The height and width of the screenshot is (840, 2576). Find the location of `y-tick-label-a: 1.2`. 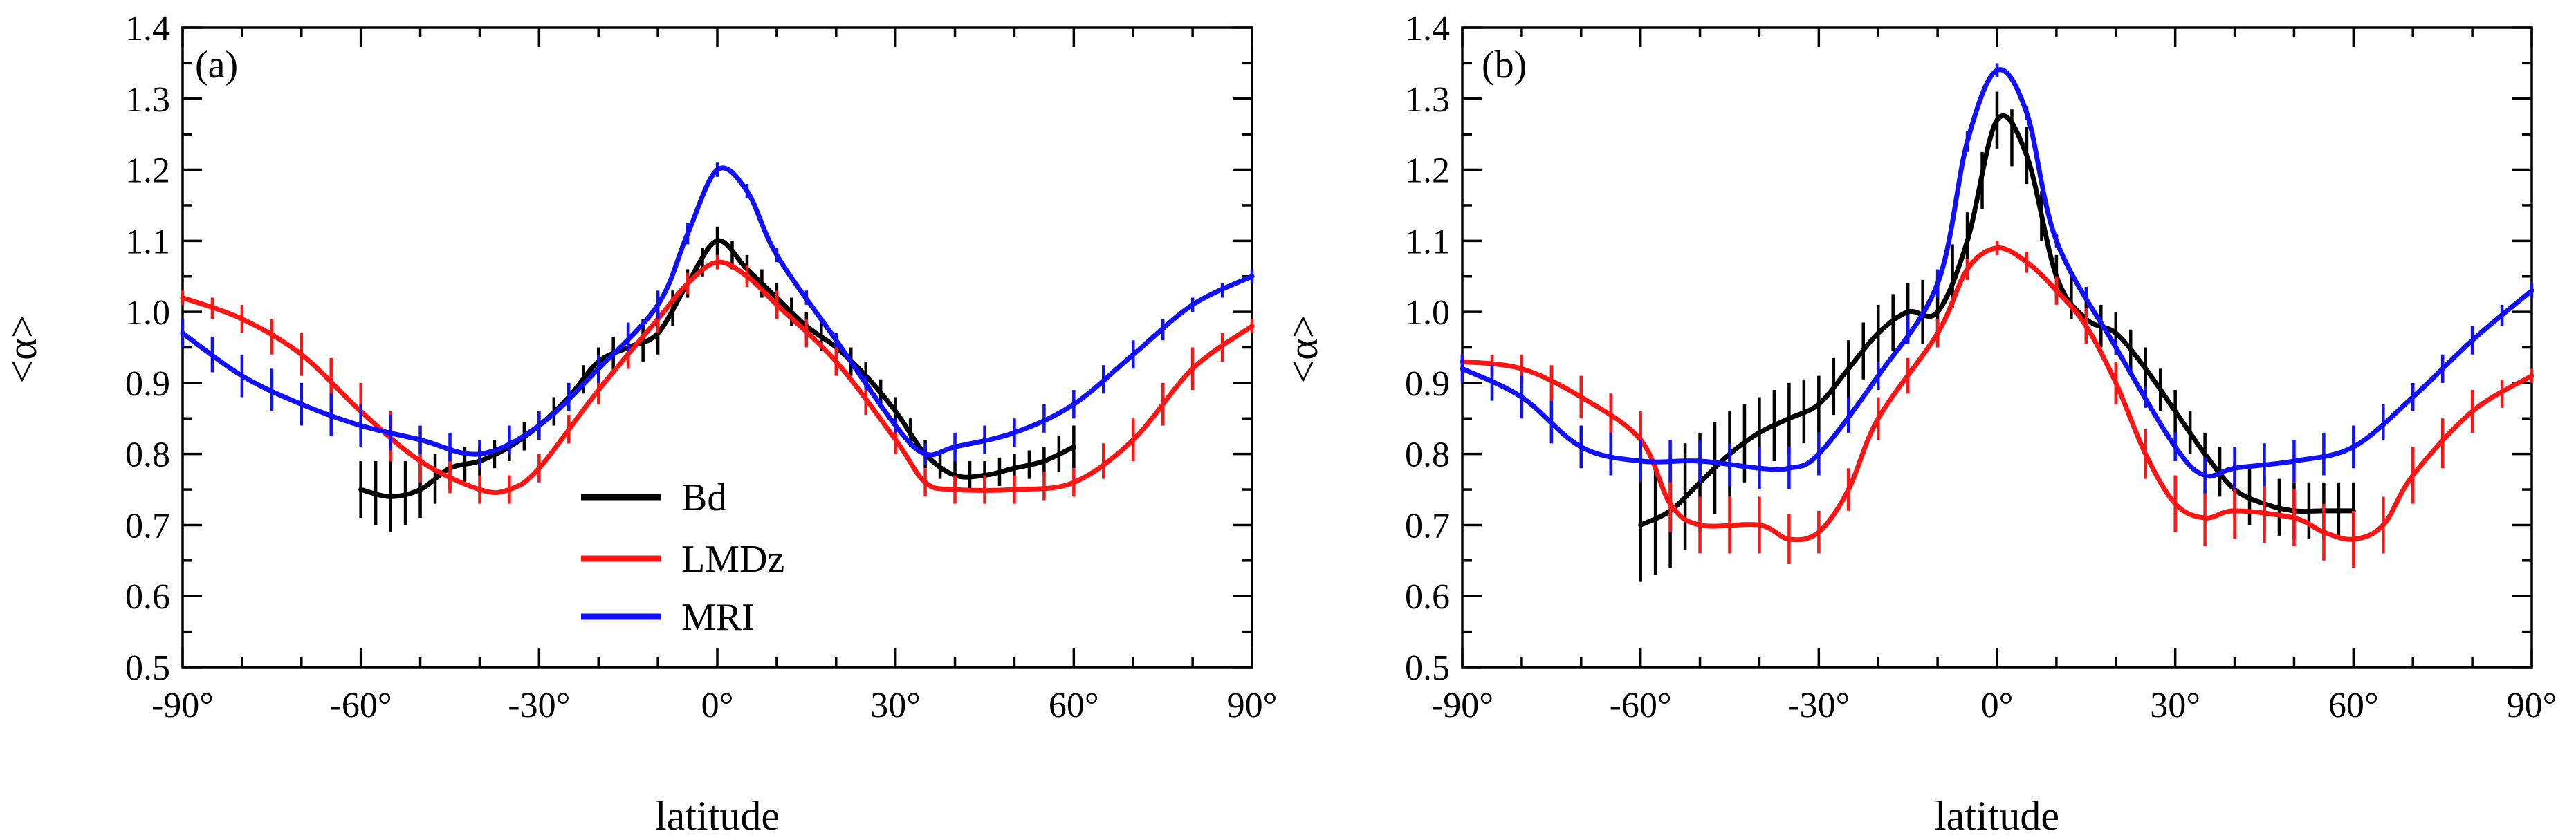

y-tick-label-a: 1.2 is located at coordinates (147, 171).